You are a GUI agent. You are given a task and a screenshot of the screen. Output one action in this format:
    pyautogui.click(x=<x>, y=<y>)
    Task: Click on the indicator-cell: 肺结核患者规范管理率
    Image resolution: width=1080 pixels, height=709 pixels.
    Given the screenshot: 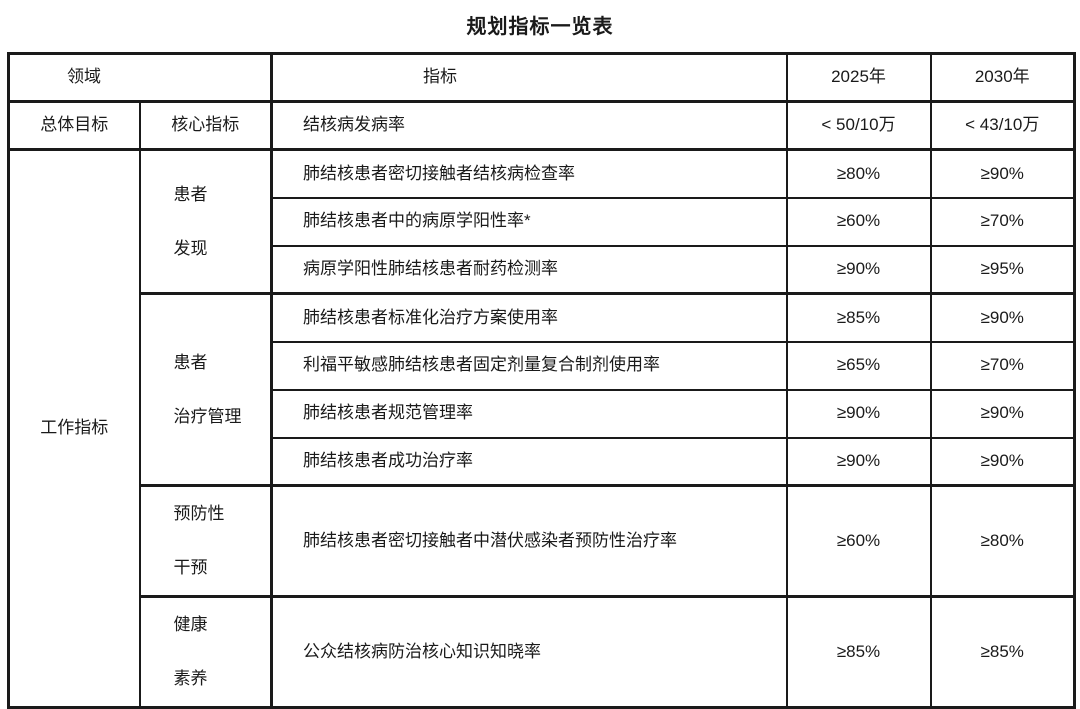 What is the action you would take?
    pyautogui.click(x=529, y=413)
    